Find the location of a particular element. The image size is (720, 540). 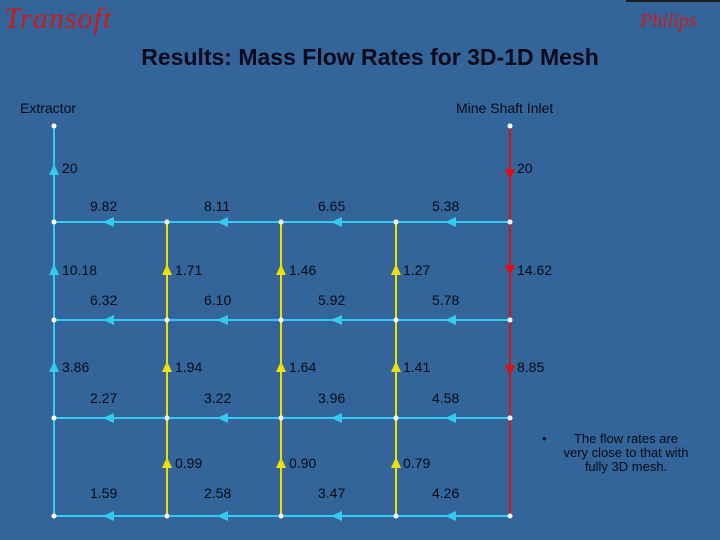

right-flow-label-1: 20 is located at coordinates (525, 168).